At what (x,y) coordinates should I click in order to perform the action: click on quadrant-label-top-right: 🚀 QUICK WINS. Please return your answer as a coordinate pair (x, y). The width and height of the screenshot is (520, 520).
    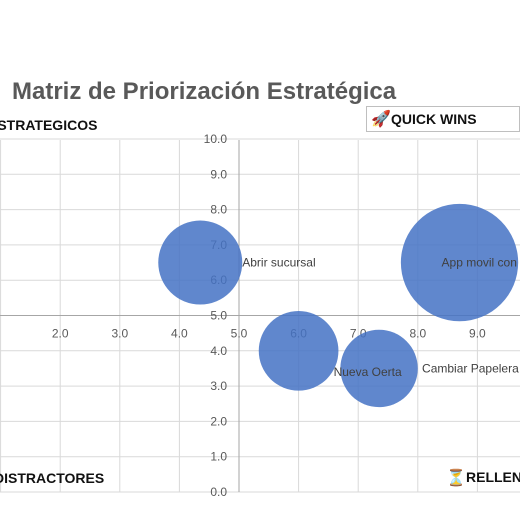
    Looking at the image, I should click on (443, 119).